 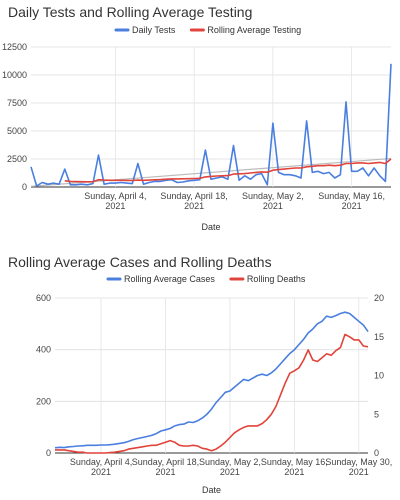 I want to click on chart2-ytick-label: 400, so click(x=43, y=350).